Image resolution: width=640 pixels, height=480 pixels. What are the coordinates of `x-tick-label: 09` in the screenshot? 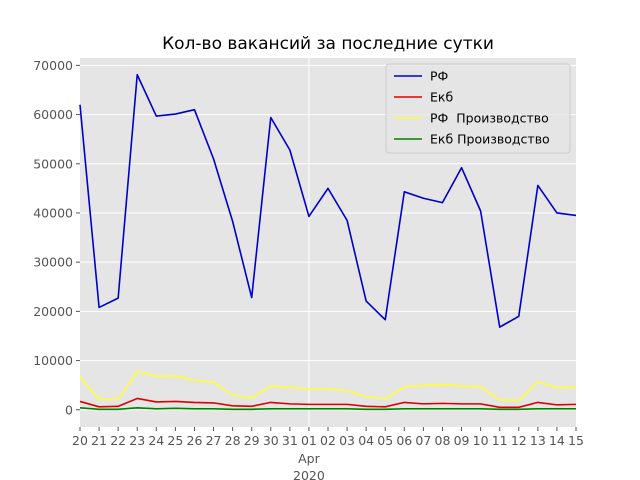 It's located at (462, 440).